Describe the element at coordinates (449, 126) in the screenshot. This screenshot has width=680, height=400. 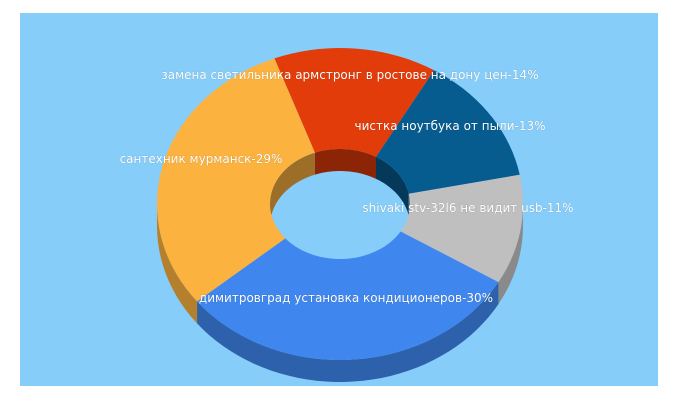
I see `slice-label-2: чистка ноутбука от пыли-13%` at that location.